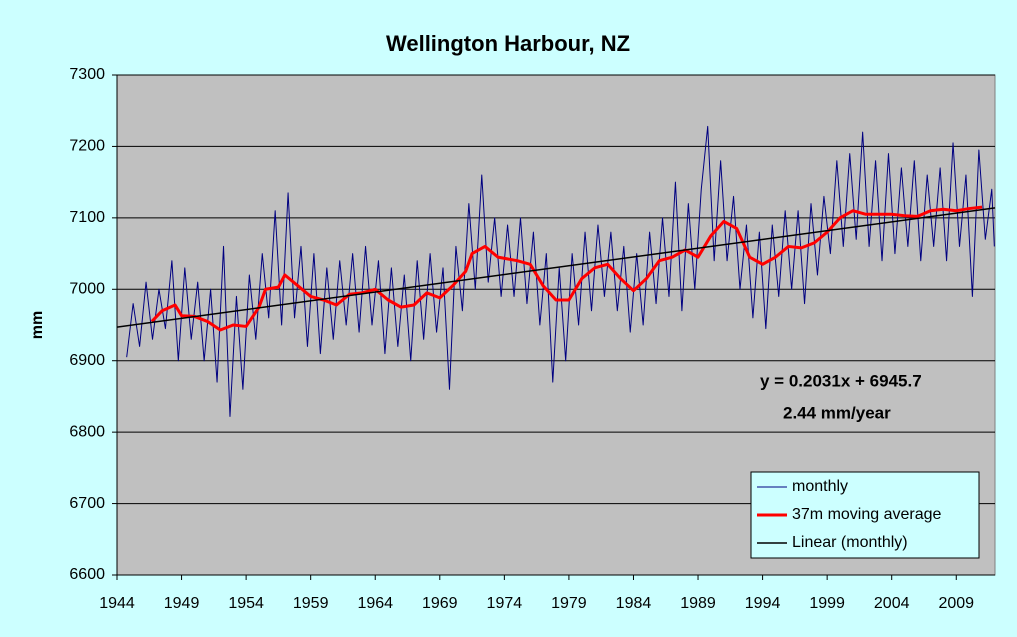 Image resolution: width=1017 pixels, height=637 pixels. I want to click on x-tick-label: 1944, so click(117, 603).